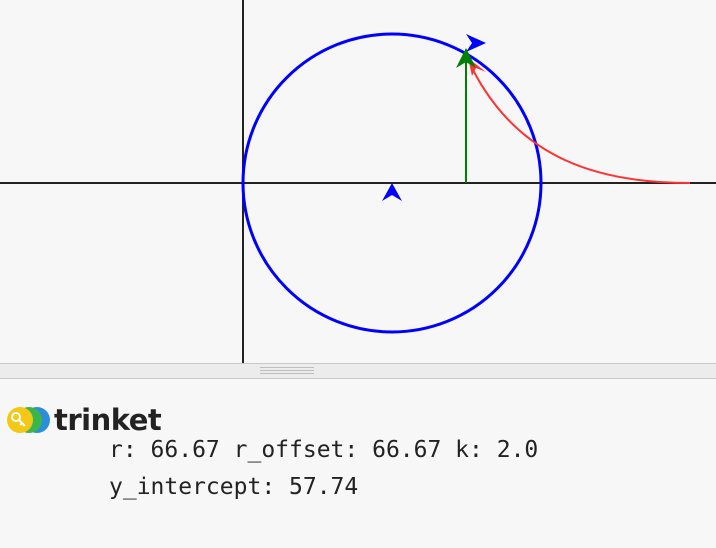 Image resolution: width=716 pixels, height=548 pixels. I want to click on trinket-brand-name: trinket, so click(108, 420).